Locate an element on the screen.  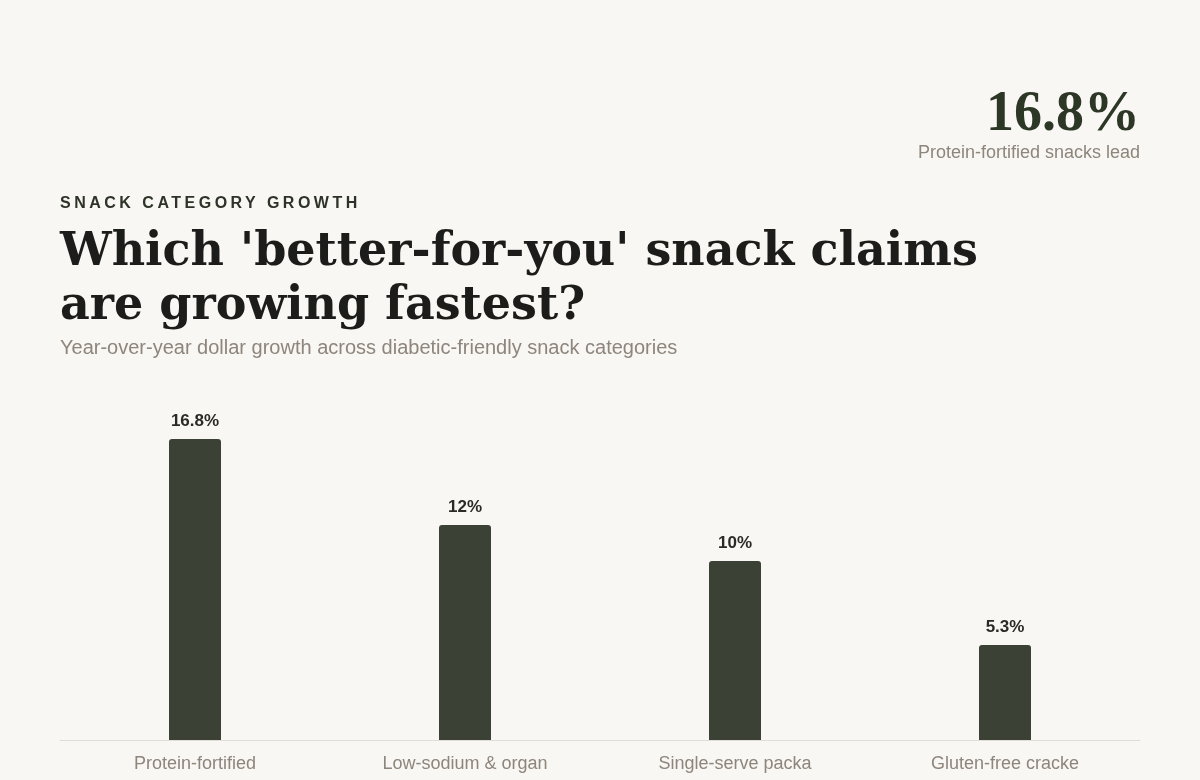
data-label: 5.3% is located at coordinates (1005, 627).